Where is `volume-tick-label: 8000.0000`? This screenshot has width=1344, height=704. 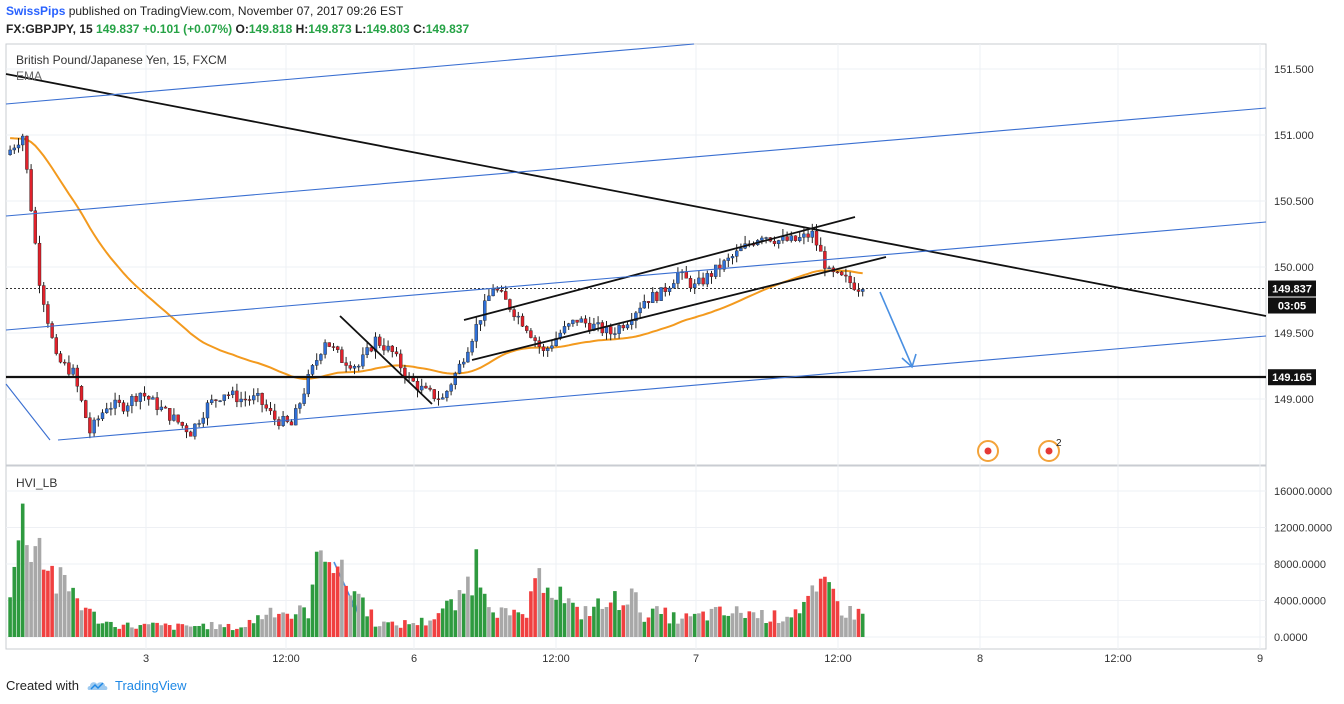
volume-tick-label: 8000.0000 is located at coordinates (1300, 565).